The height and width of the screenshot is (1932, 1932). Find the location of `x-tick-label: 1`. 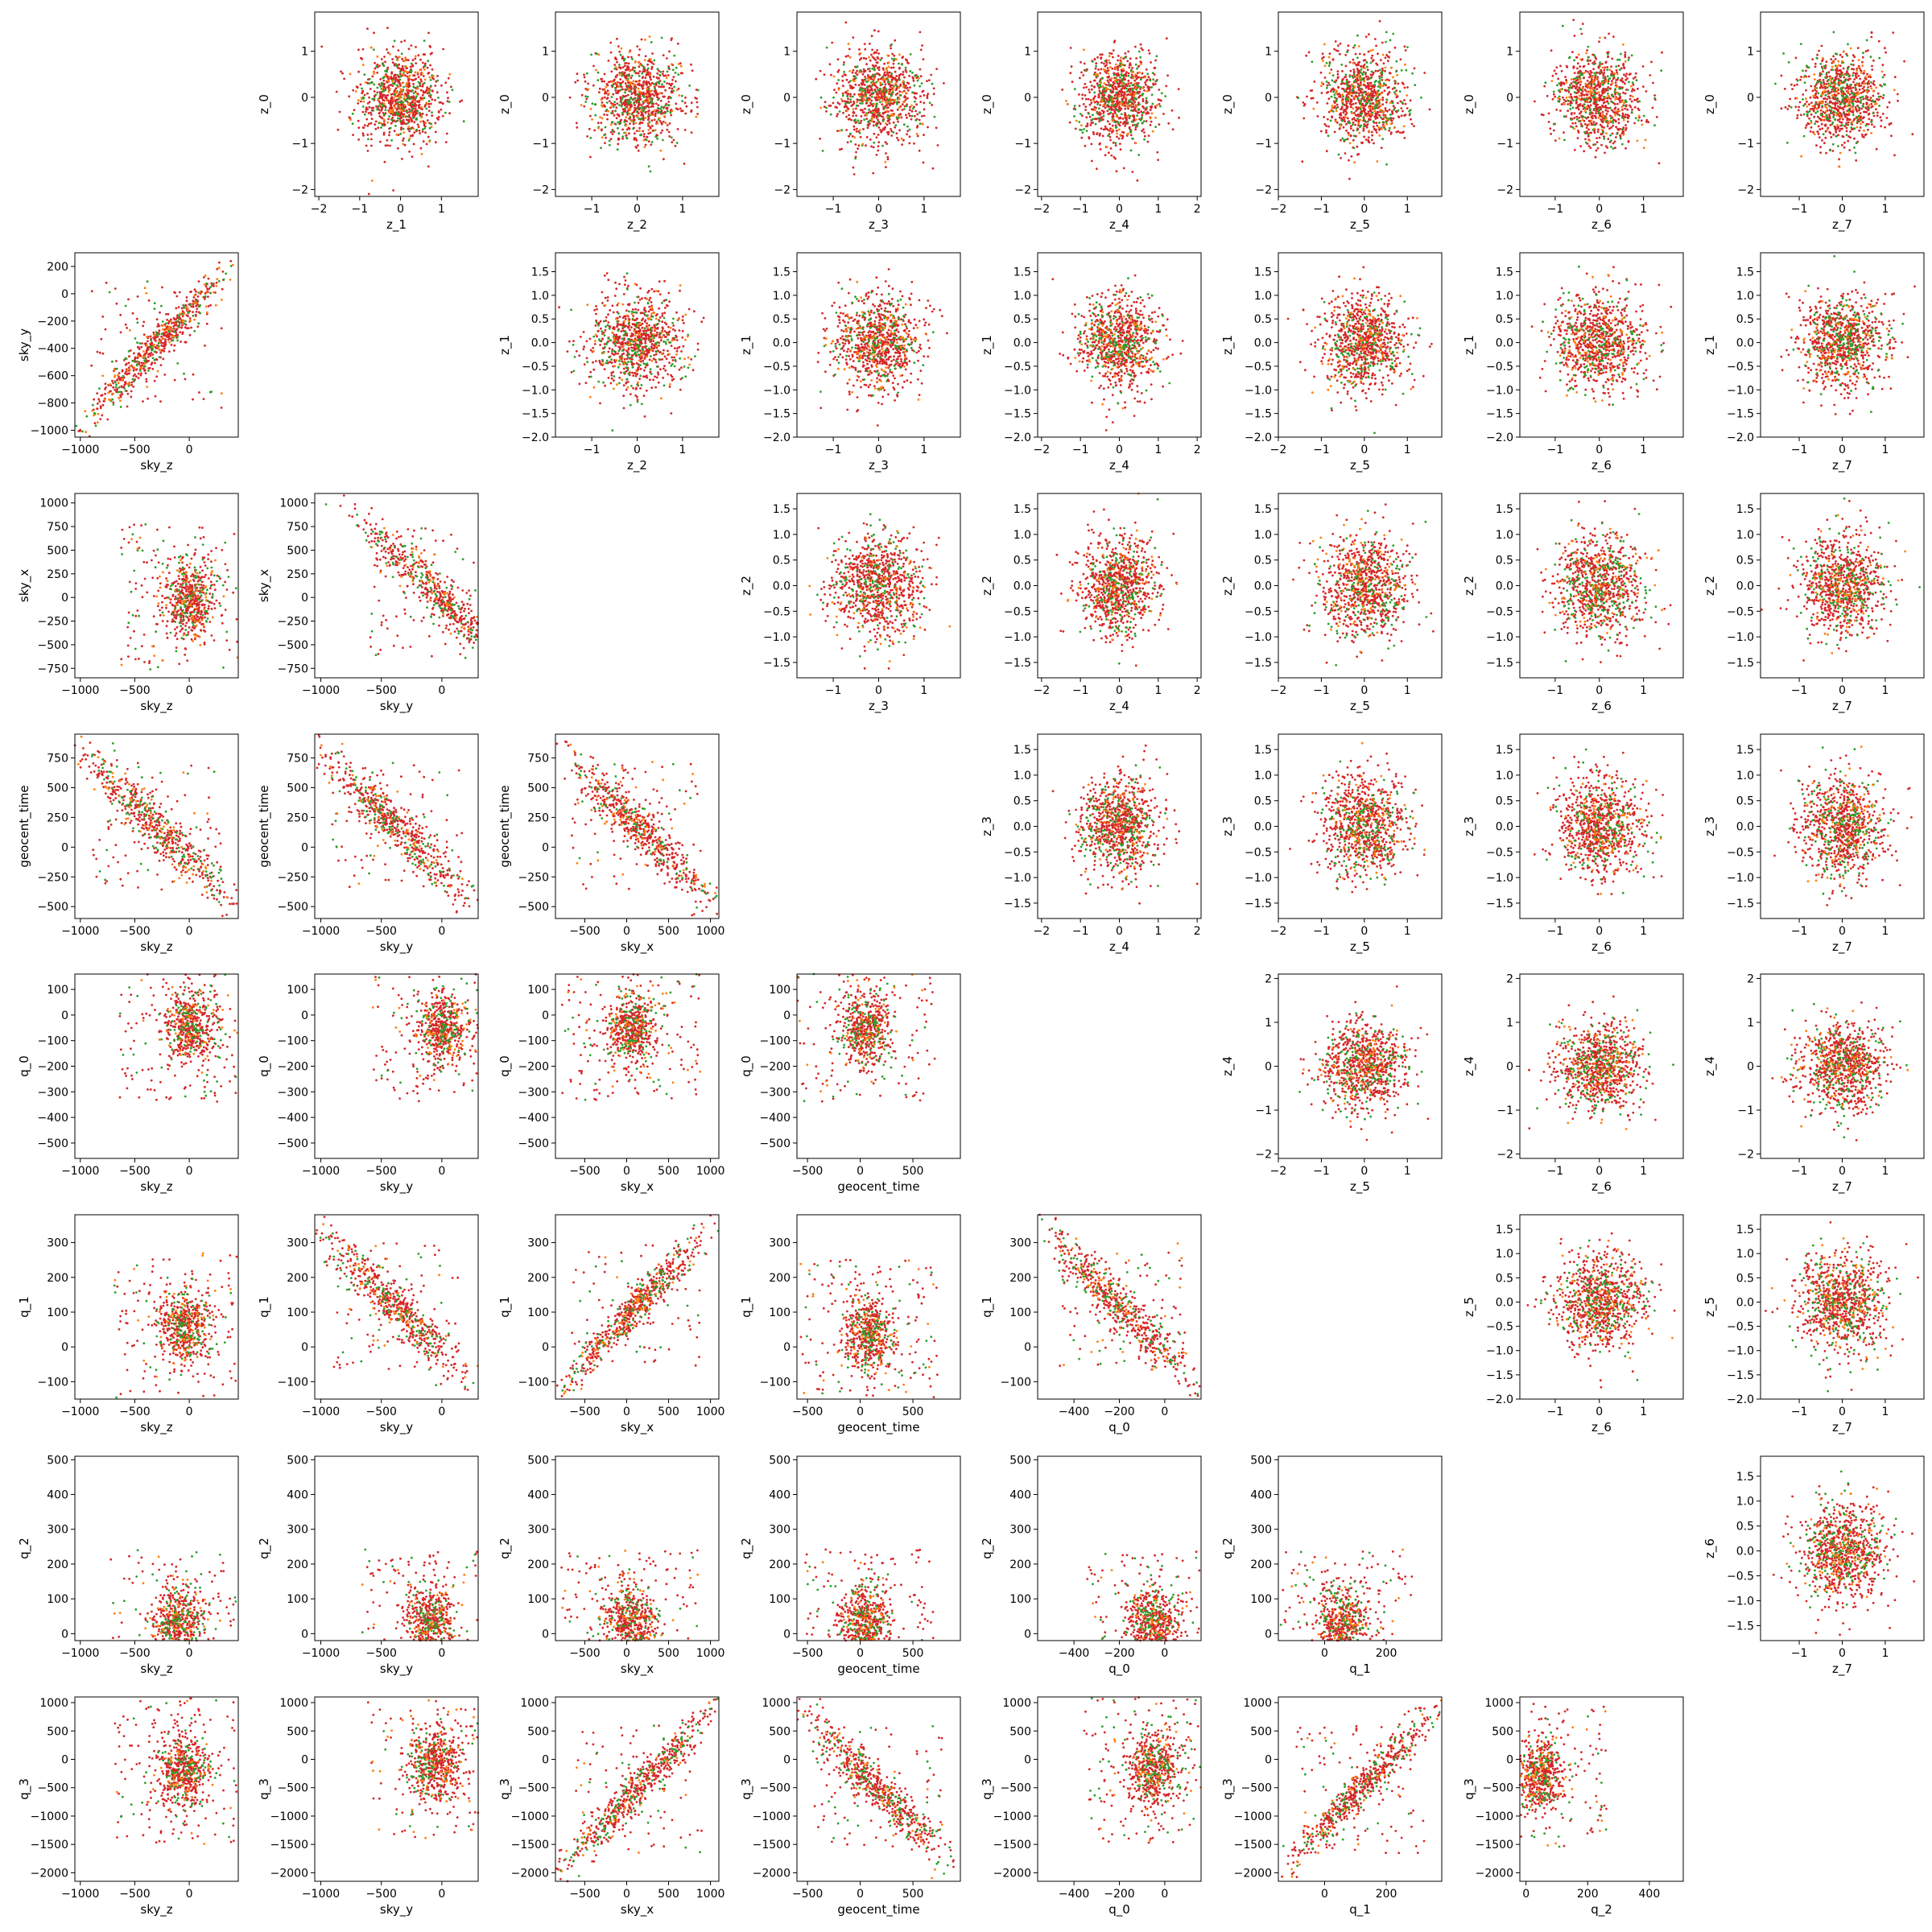

x-tick-label: 1 is located at coordinates (924, 209).